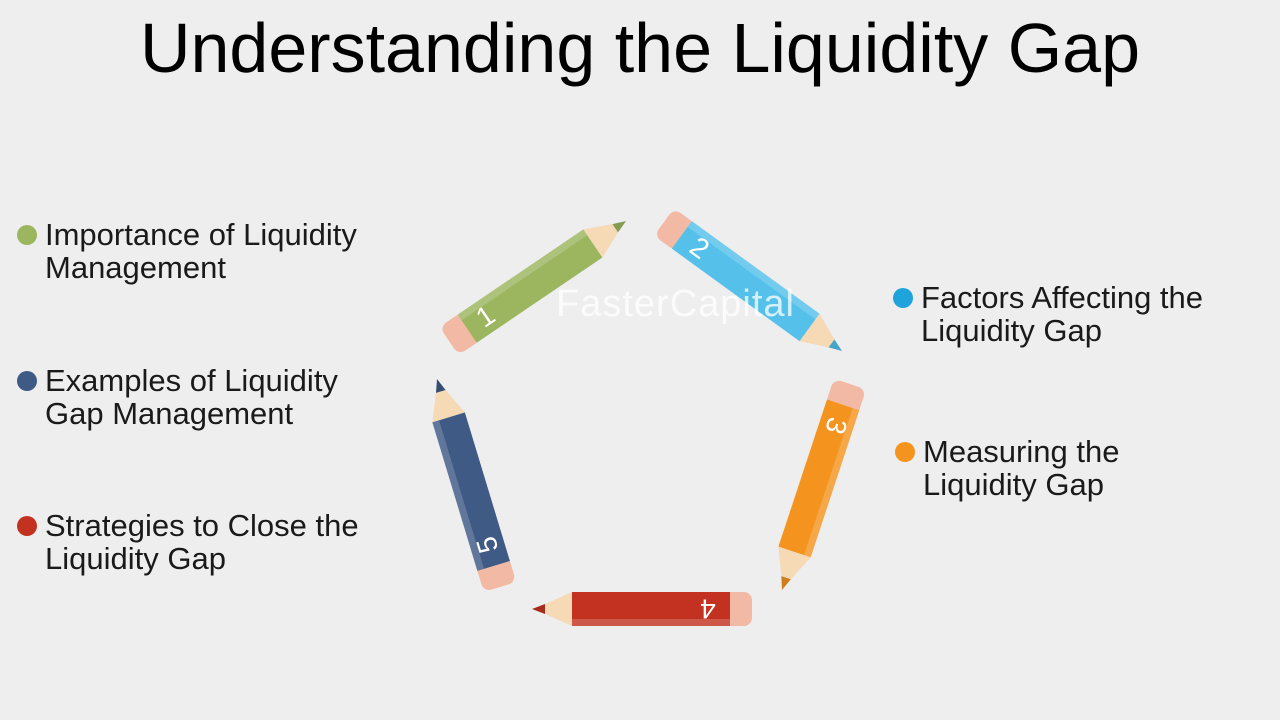 This screenshot has width=1280, height=720. I want to click on item-label: Strategies to Close the Liquidity Gap, so click(202, 542).